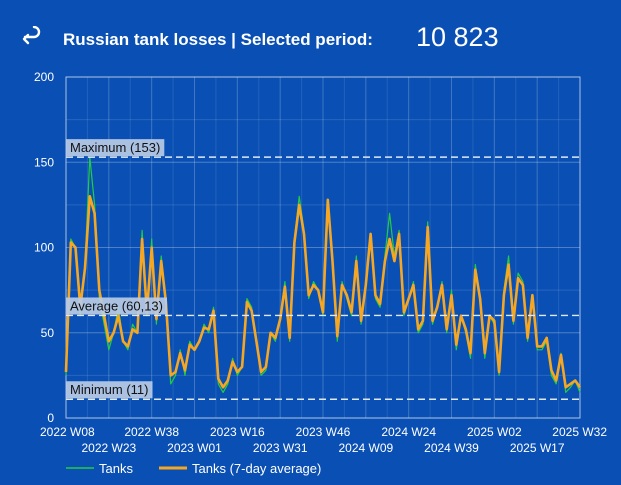 This screenshot has height=485, width=621. I want to click on x-tick-label: 2024 W39, so click(451, 448).